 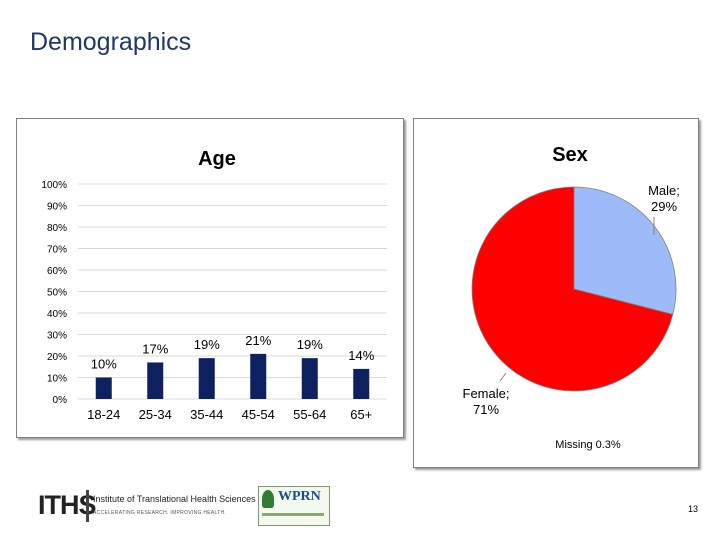 I want to click on age-y-tick-label: 80%, so click(x=57, y=228).